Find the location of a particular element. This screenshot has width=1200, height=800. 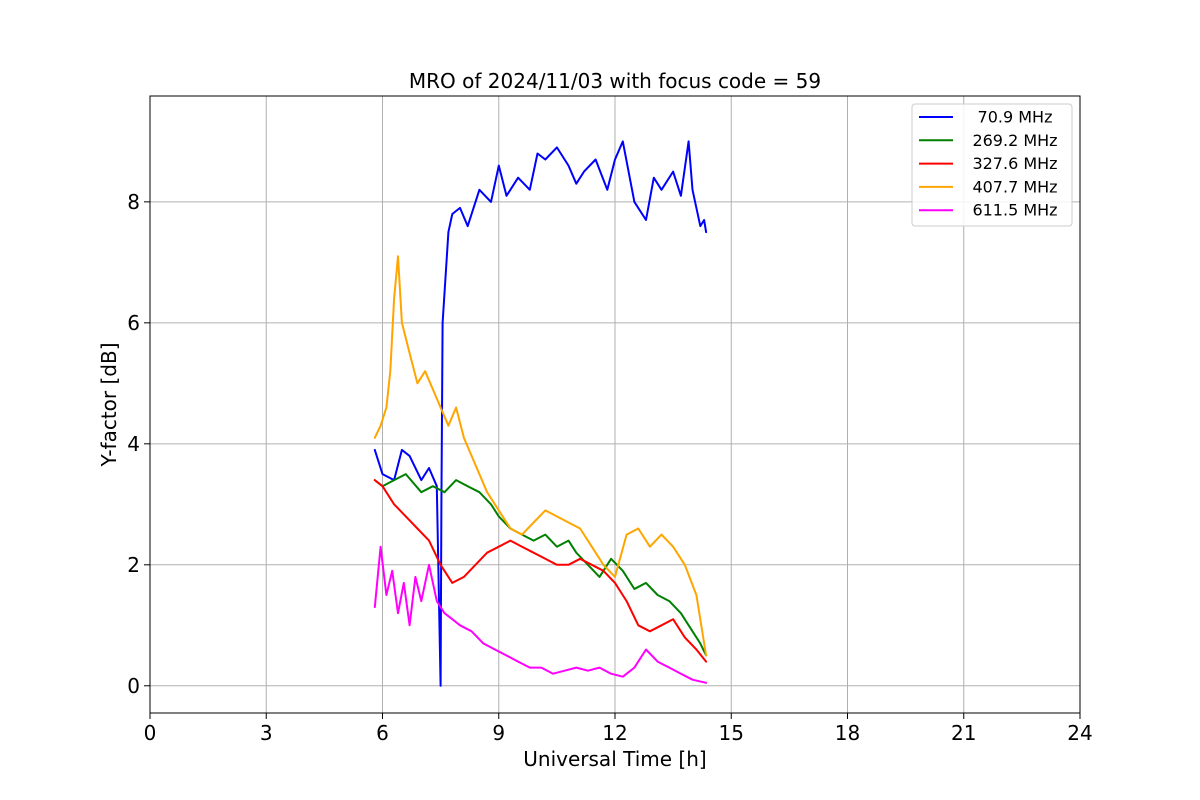

legend-box is located at coordinates (992, 165).